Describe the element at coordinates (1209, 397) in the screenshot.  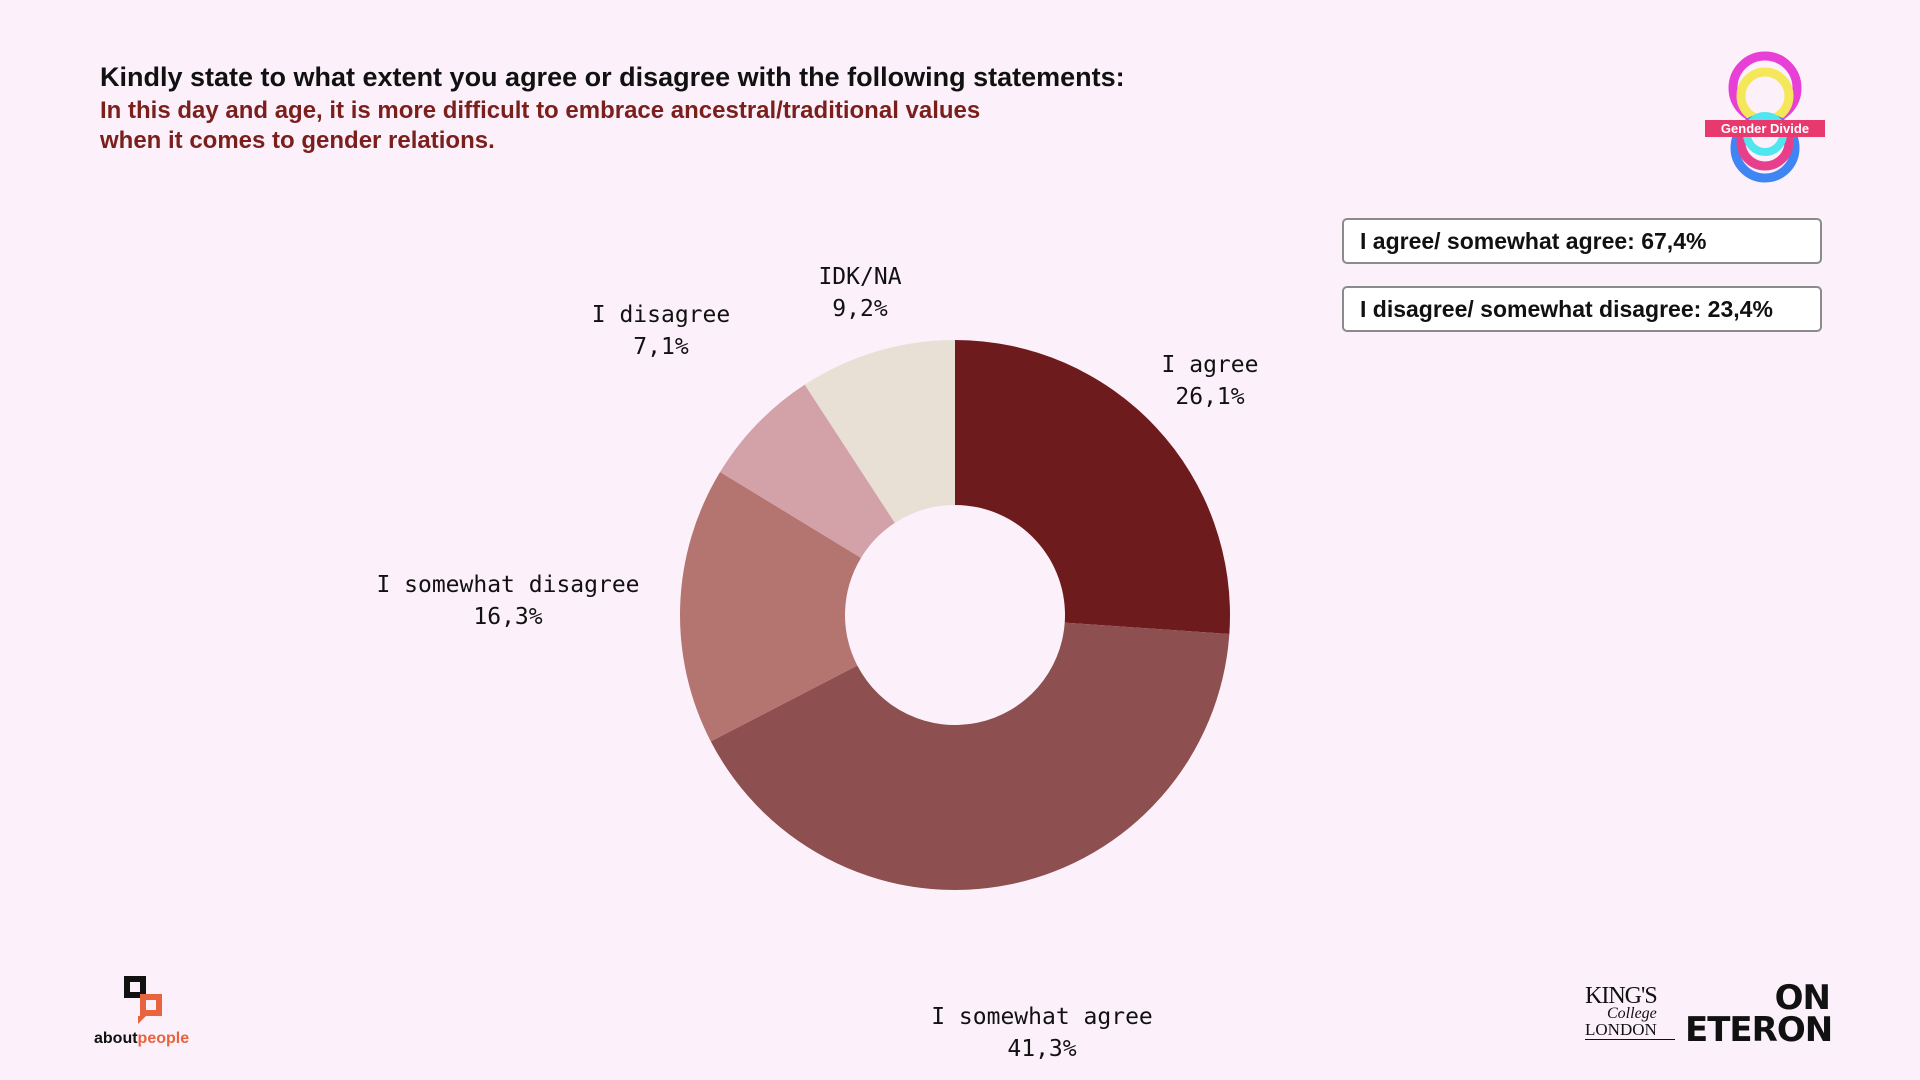
I see `slice-value-label: 26,1%` at that location.